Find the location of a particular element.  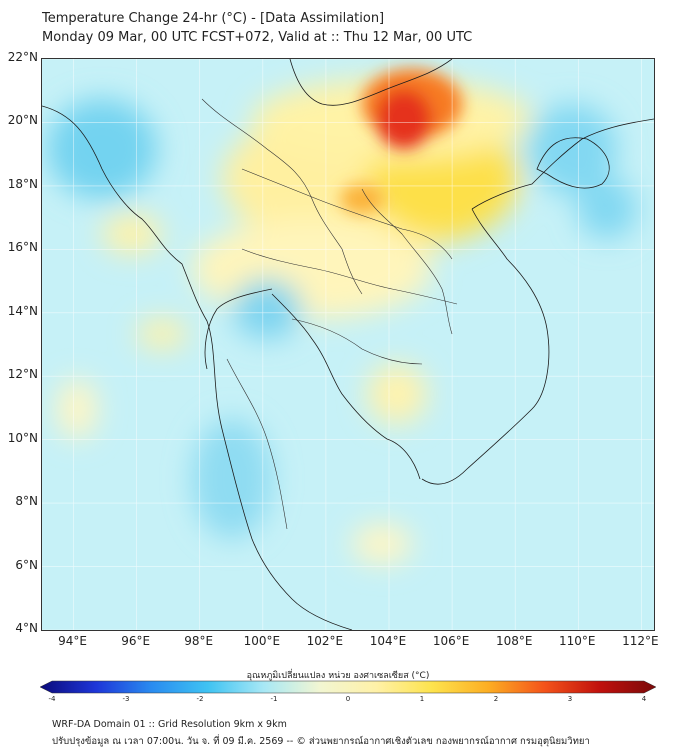

lon-label: 110°E is located at coordinates (577, 641).